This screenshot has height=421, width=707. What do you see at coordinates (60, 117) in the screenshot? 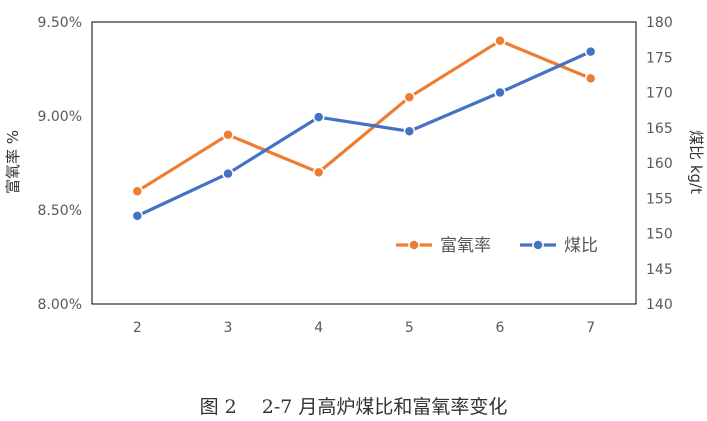
I see `left-tick-label: 9.00%` at bounding box center [60, 117].